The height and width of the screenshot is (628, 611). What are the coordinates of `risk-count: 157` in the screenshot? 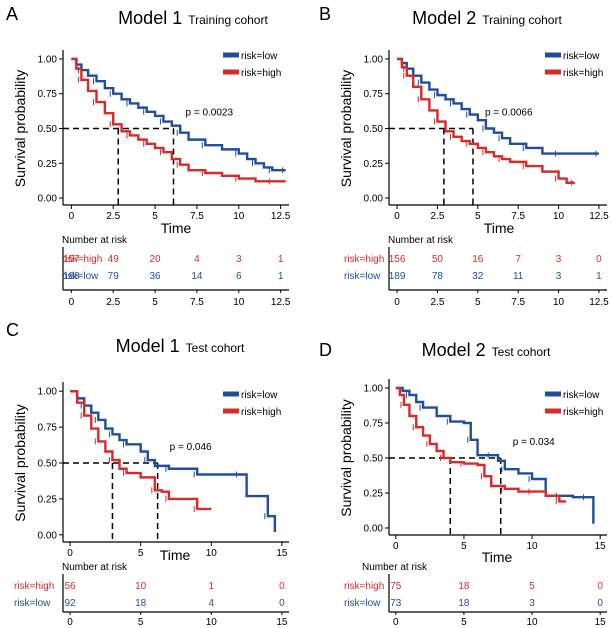 It's located at (71, 259).